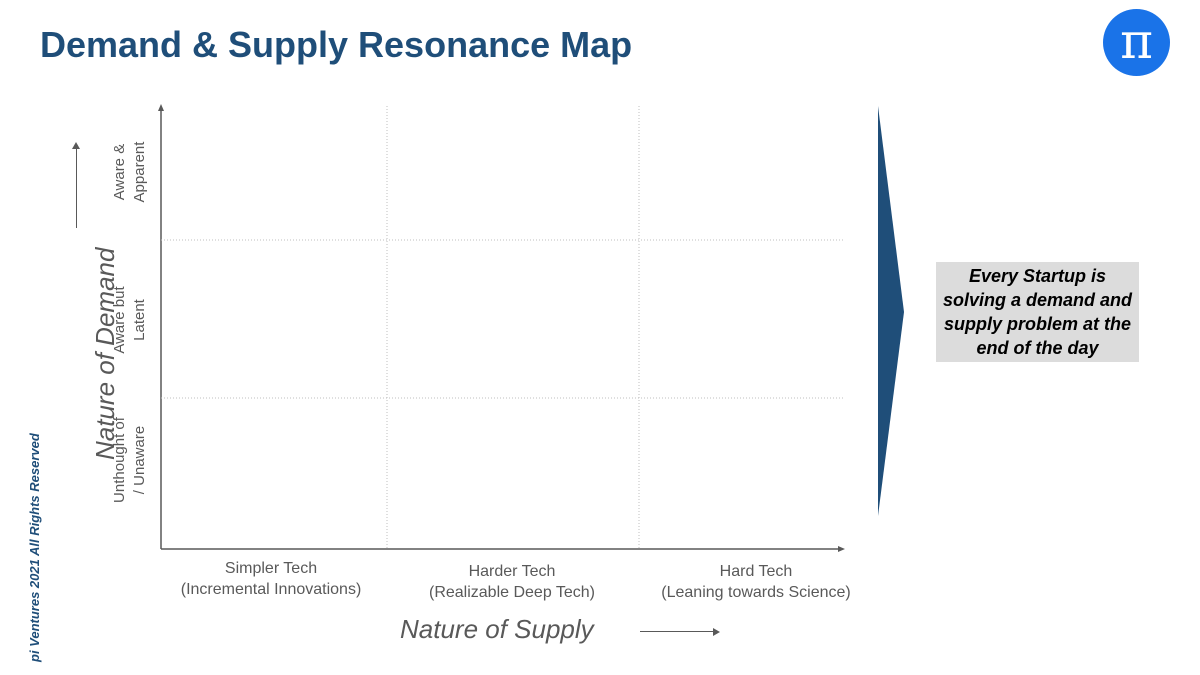  Describe the element at coordinates (756, 571) in the screenshot. I see `column-label-line: Hard Tech` at that location.